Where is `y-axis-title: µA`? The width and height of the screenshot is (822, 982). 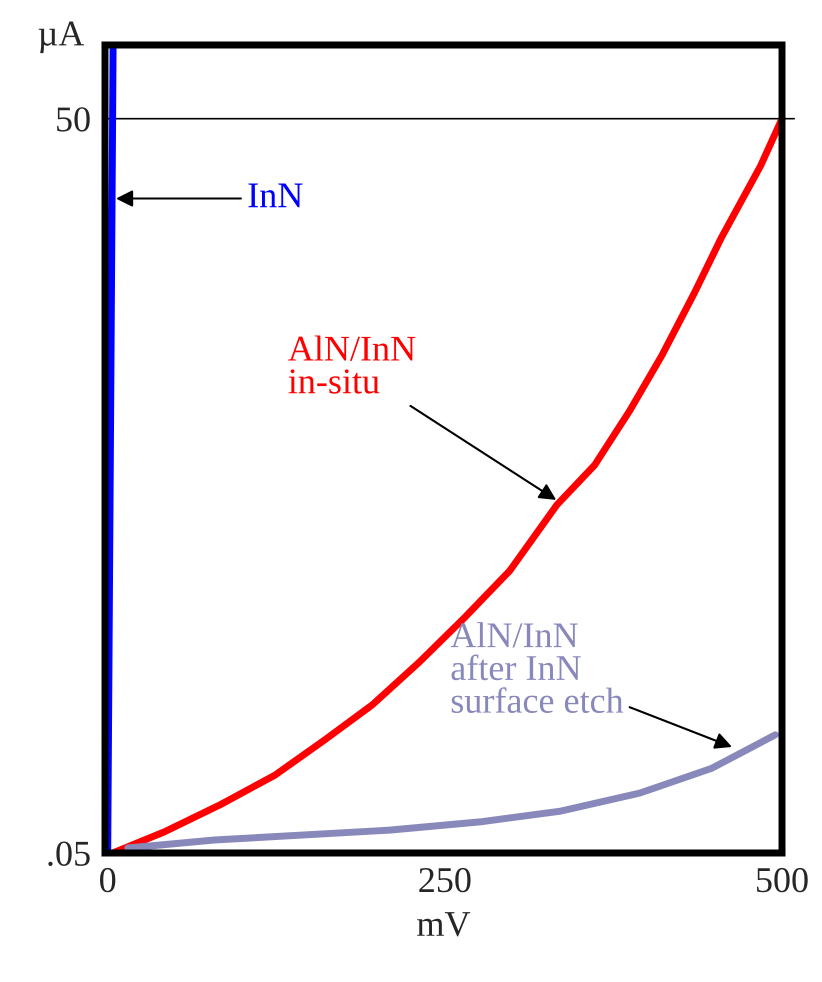
y-axis-title: µA is located at coordinates (61, 38).